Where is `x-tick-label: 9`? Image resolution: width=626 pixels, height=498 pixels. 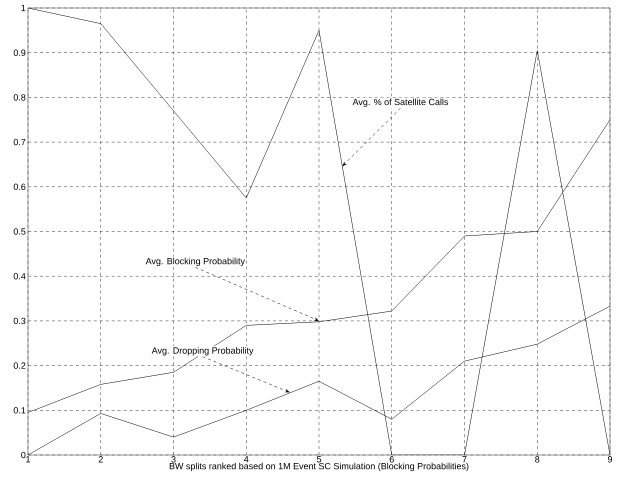 x-tick-label: 9 is located at coordinates (610, 459).